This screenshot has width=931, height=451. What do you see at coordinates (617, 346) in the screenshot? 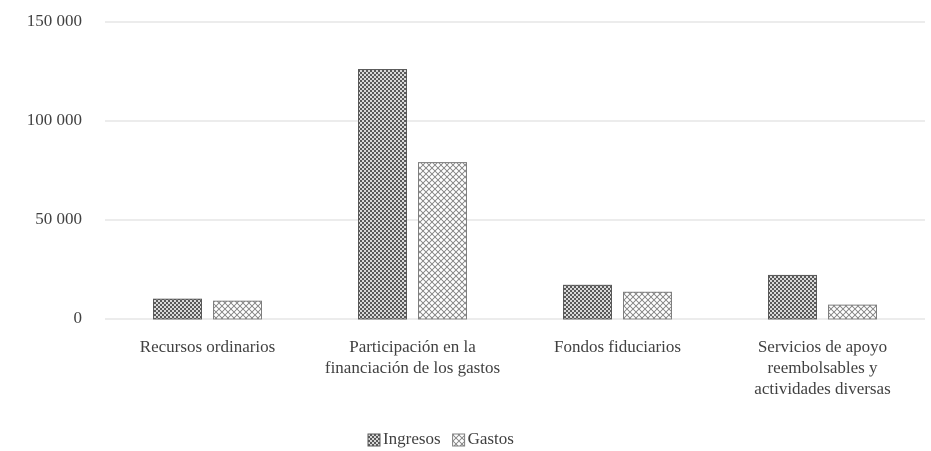
I see `x-tick-label: Fondos fiduciarios` at bounding box center [617, 346].